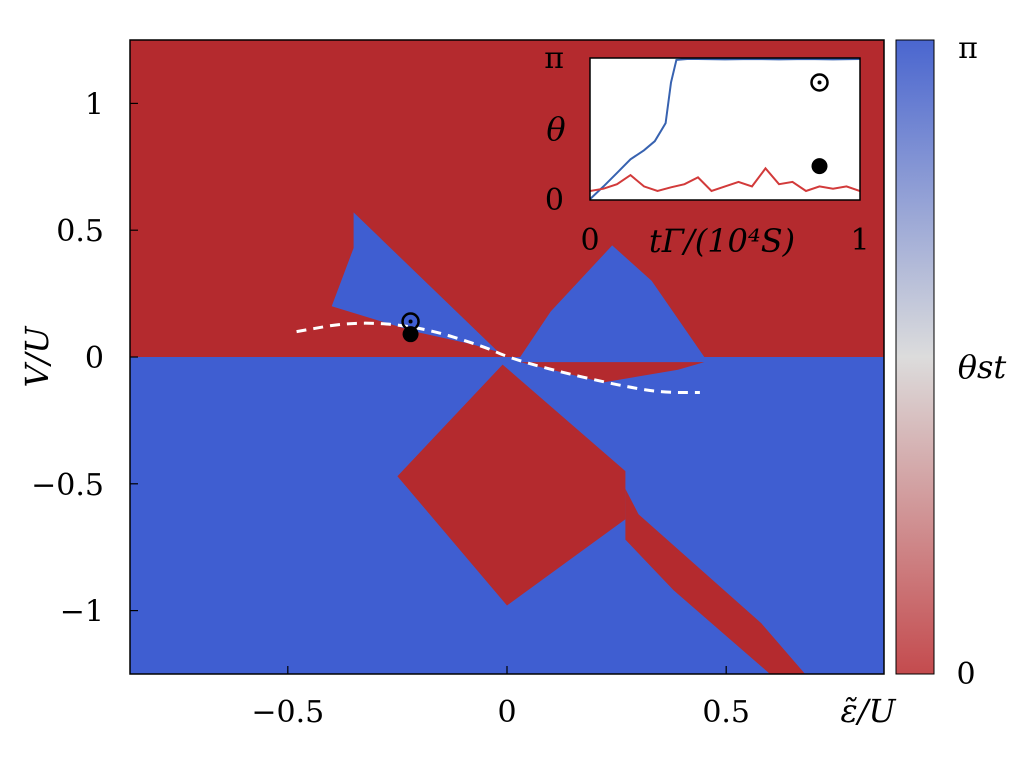  I want to click on inset-frame, so click(725, 129).